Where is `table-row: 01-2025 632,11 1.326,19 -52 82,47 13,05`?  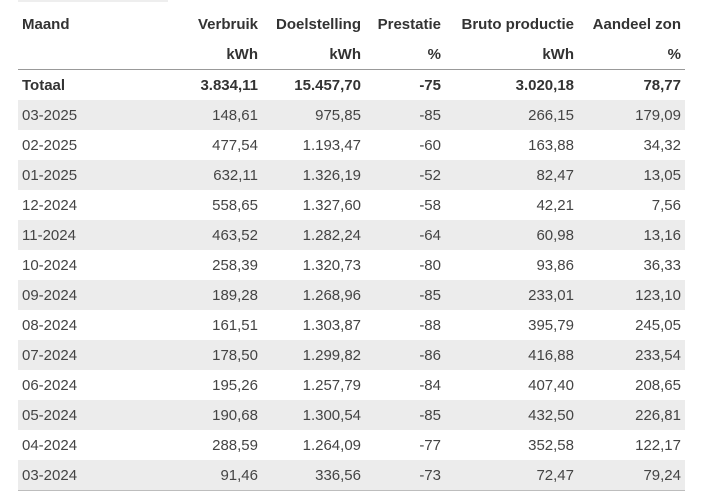
table-row: 01-2025 632,11 1.326,19 -52 82,47 13,05 is located at coordinates (351, 175).